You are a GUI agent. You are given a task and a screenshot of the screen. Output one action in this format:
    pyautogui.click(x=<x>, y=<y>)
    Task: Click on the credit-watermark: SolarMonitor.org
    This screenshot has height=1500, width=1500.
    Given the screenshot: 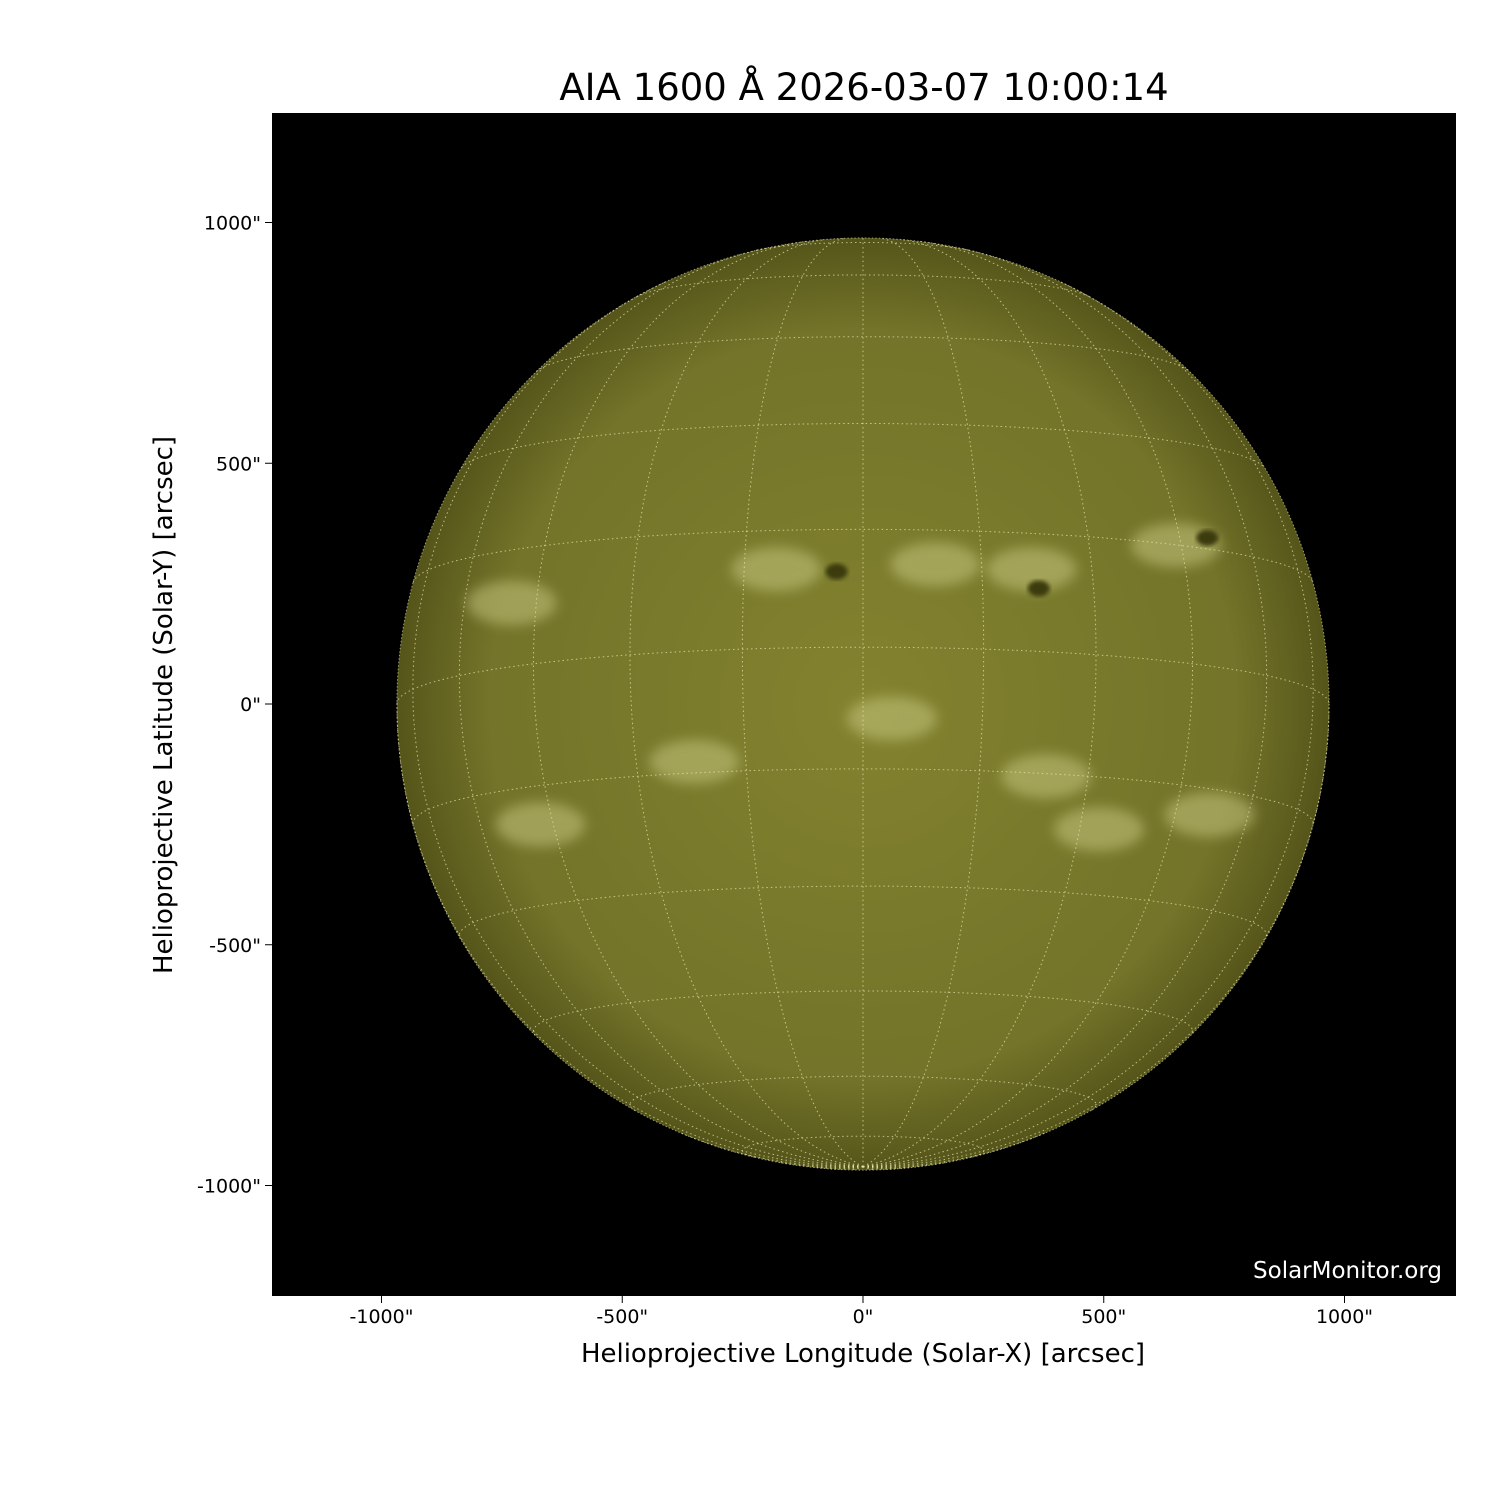 What is the action you would take?
    pyautogui.click(x=1347, y=1271)
    